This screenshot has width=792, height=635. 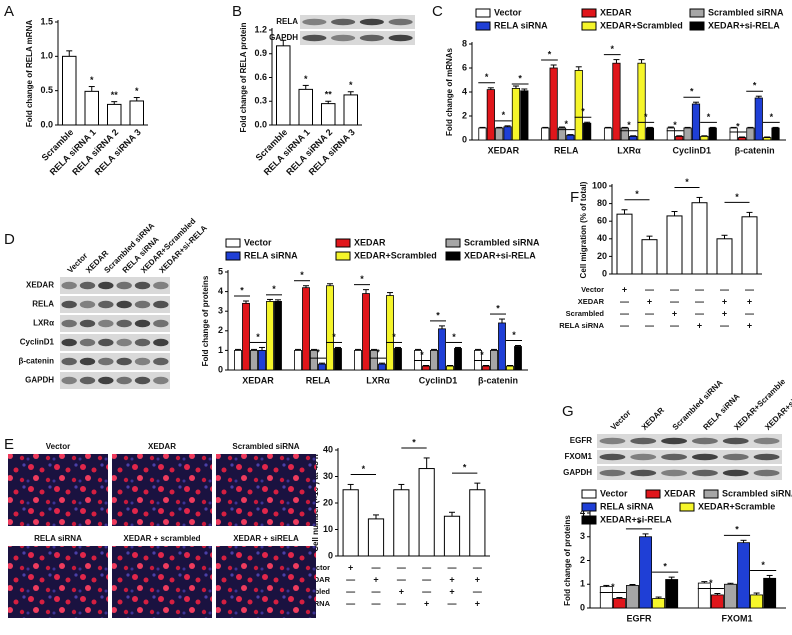 I want to click on legend-label: Scrambled siRNA, so click(x=757, y=493).